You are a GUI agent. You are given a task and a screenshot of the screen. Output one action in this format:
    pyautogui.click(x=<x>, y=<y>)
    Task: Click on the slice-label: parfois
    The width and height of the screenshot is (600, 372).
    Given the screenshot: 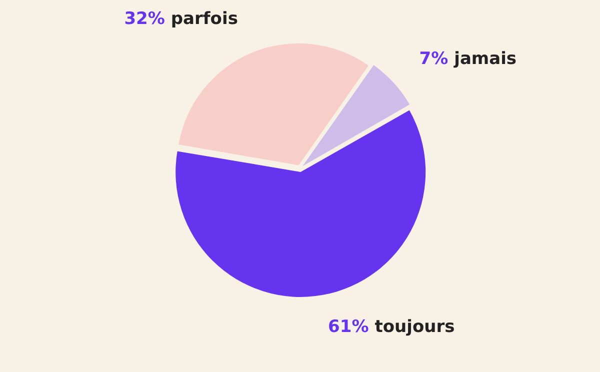 What is the action you would take?
    pyautogui.click(x=204, y=18)
    